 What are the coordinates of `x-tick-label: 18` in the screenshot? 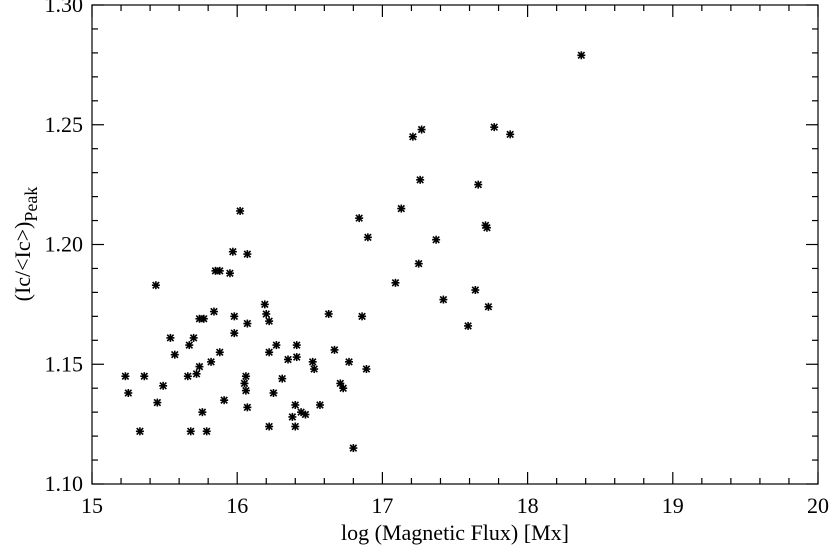 It's located at (528, 505).